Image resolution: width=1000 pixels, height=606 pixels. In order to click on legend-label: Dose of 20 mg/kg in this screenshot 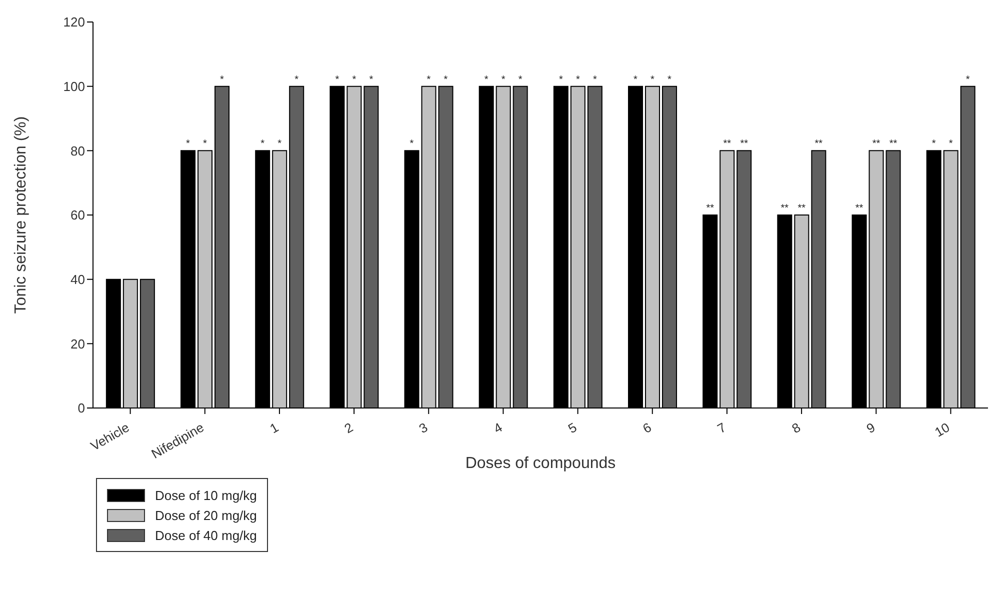, I will do `click(206, 515)`.